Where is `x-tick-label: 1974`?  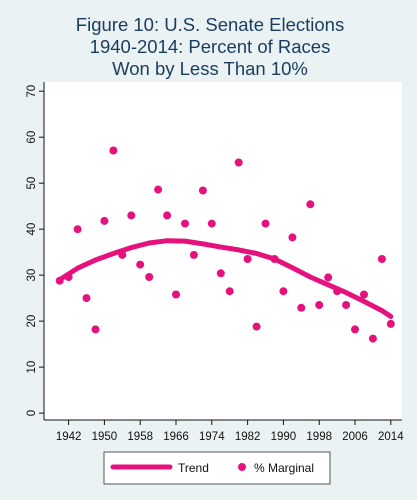
x-tick-label: 1974 is located at coordinates (212, 437).